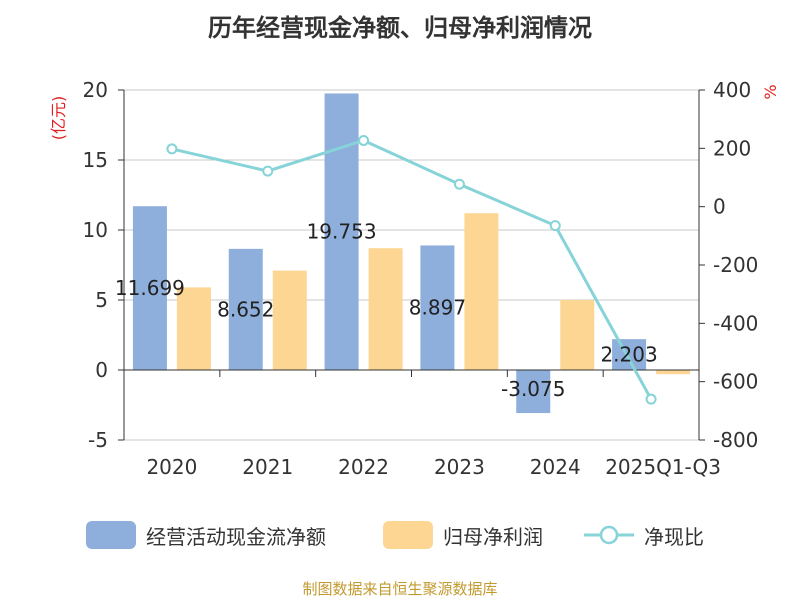 This screenshot has height=600, width=800. What do you see at coordinates (111, 535) in the screenshot?
I see `legend-swatch-cashflow` at bounding box center [111, 535].